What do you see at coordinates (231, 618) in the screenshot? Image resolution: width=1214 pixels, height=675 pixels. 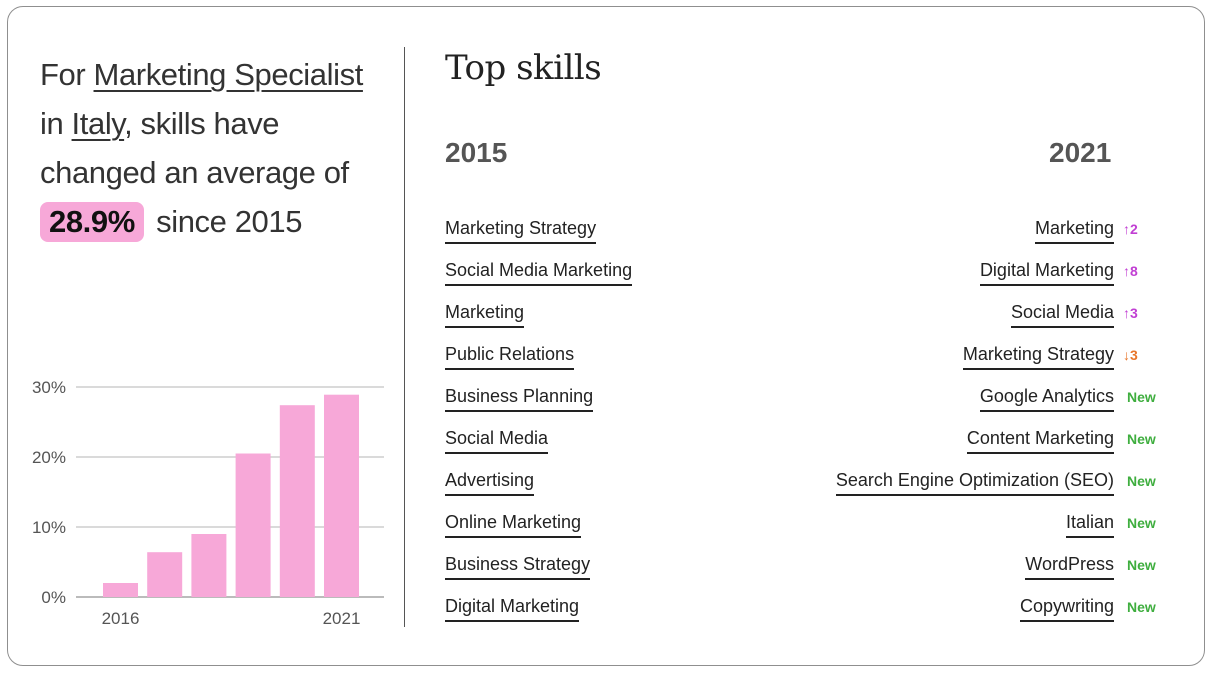 I see `chart-x-axis: 2016 2021` at bounding box center [231, 618].